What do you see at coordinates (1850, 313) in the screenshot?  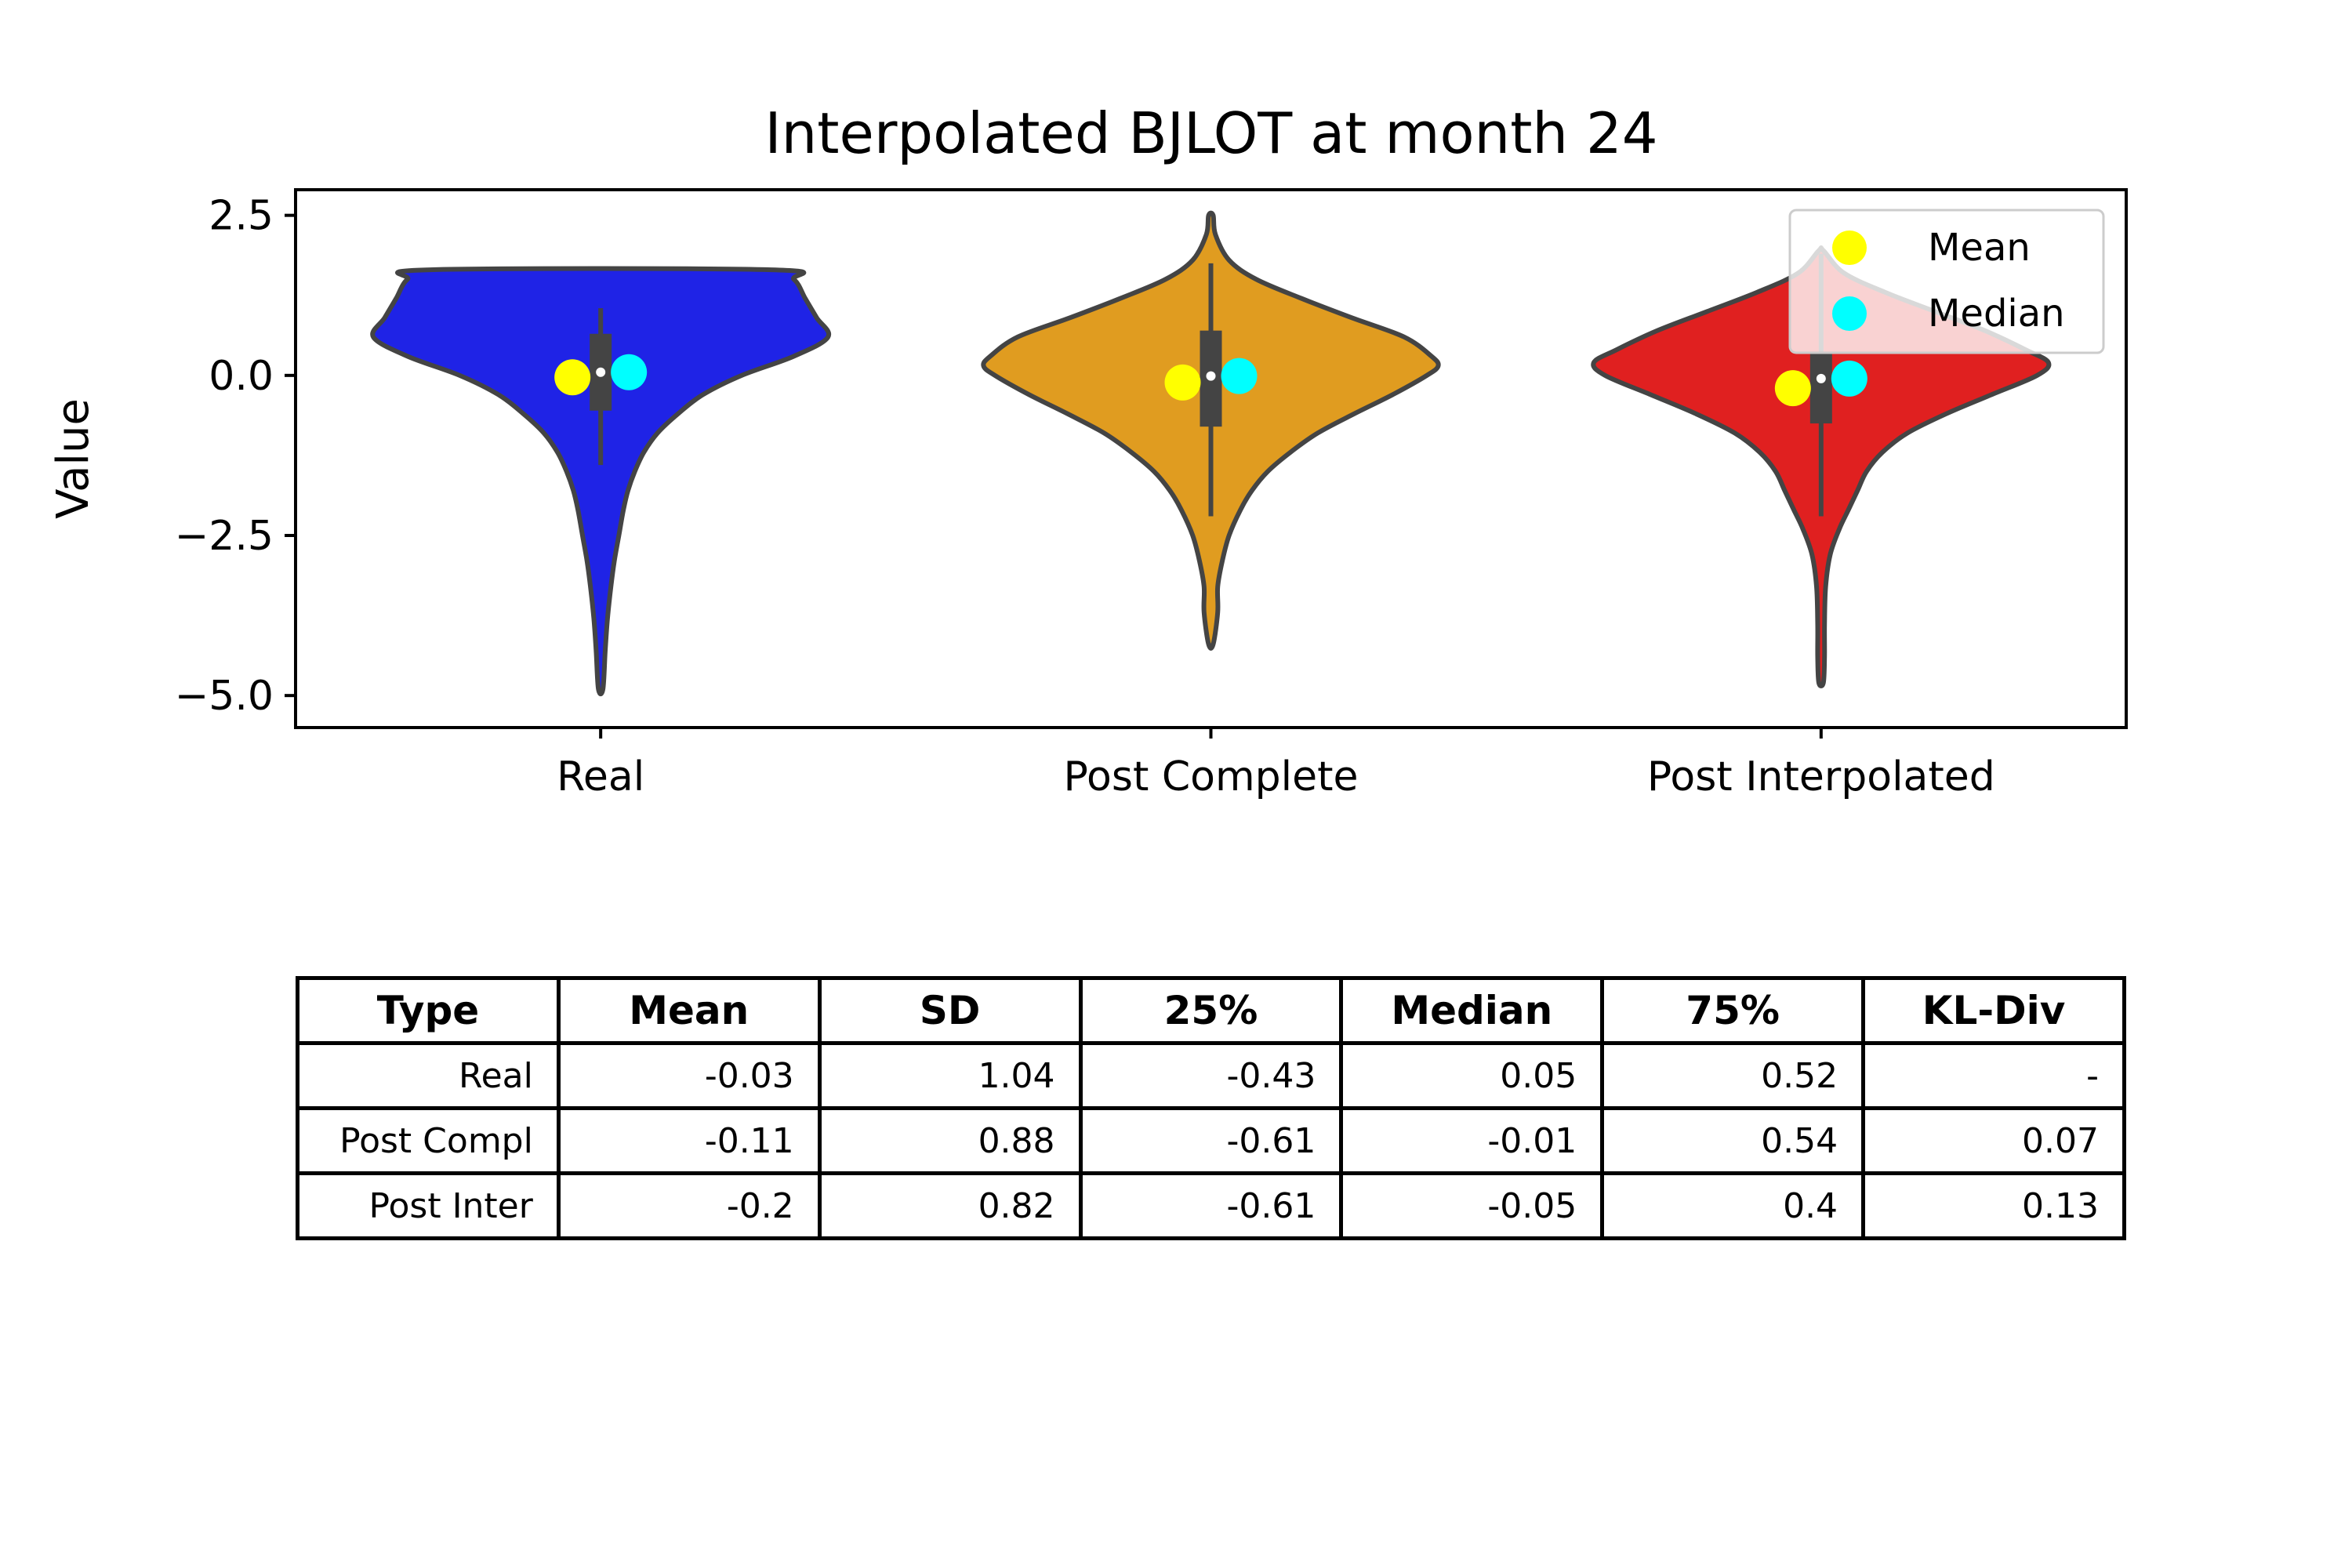 I see `legend-median-marker` at bounding box center [1850, 313].